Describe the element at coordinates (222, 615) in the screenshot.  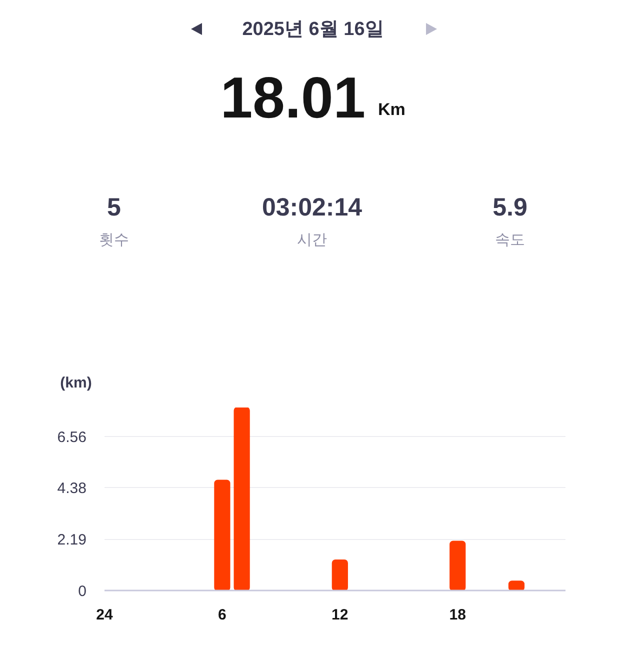
I see `x-tick-label: 6` at that location.